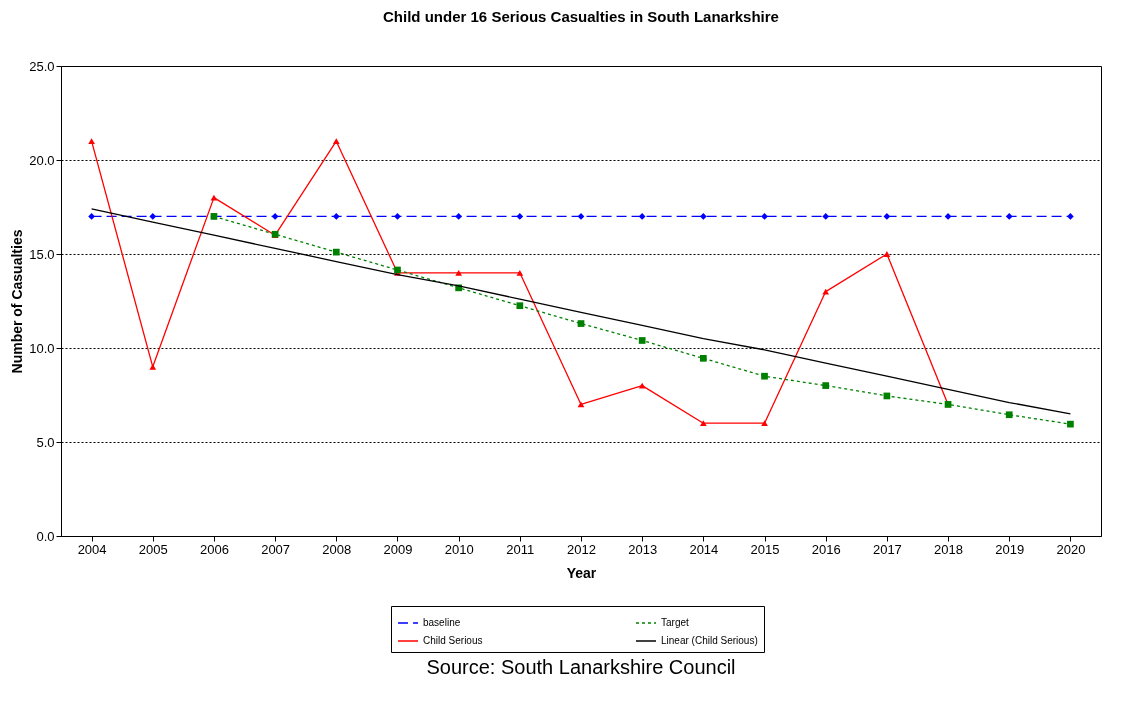 This screenshot has height=727, width=1146. What do you see at coordinates (45, 536) in the screenshot?
I see `y-tick-label: 0.0` at bounding box center [45, 536].